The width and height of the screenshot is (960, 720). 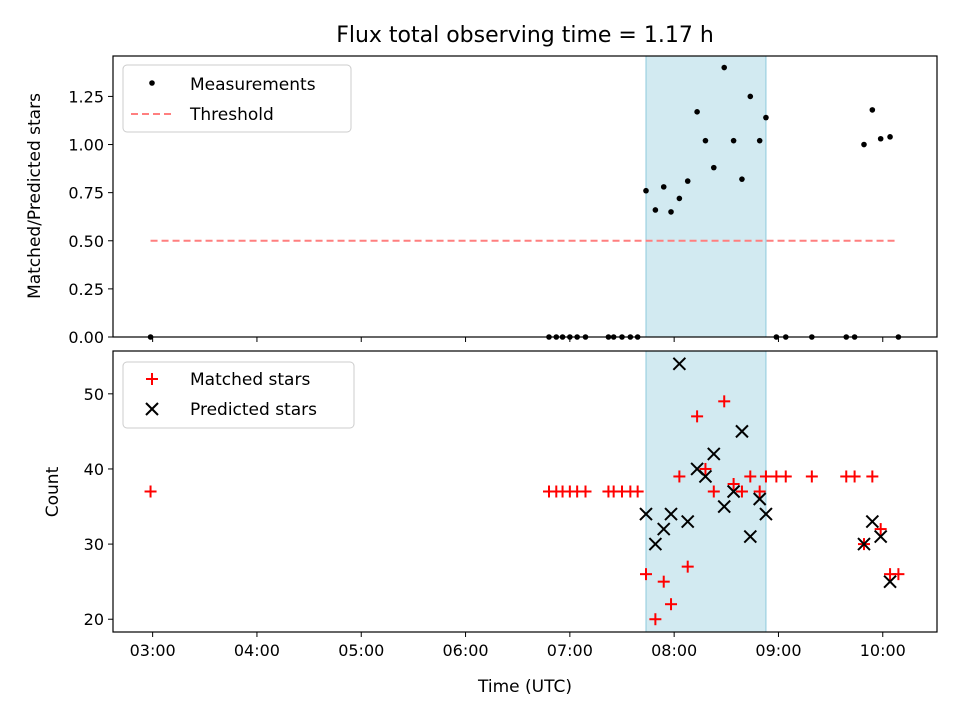 What do you see at coordinates (86, 96) in the screenshot?
I see `top-y-tick-label: 1.25` at bounding box center [86, 96].